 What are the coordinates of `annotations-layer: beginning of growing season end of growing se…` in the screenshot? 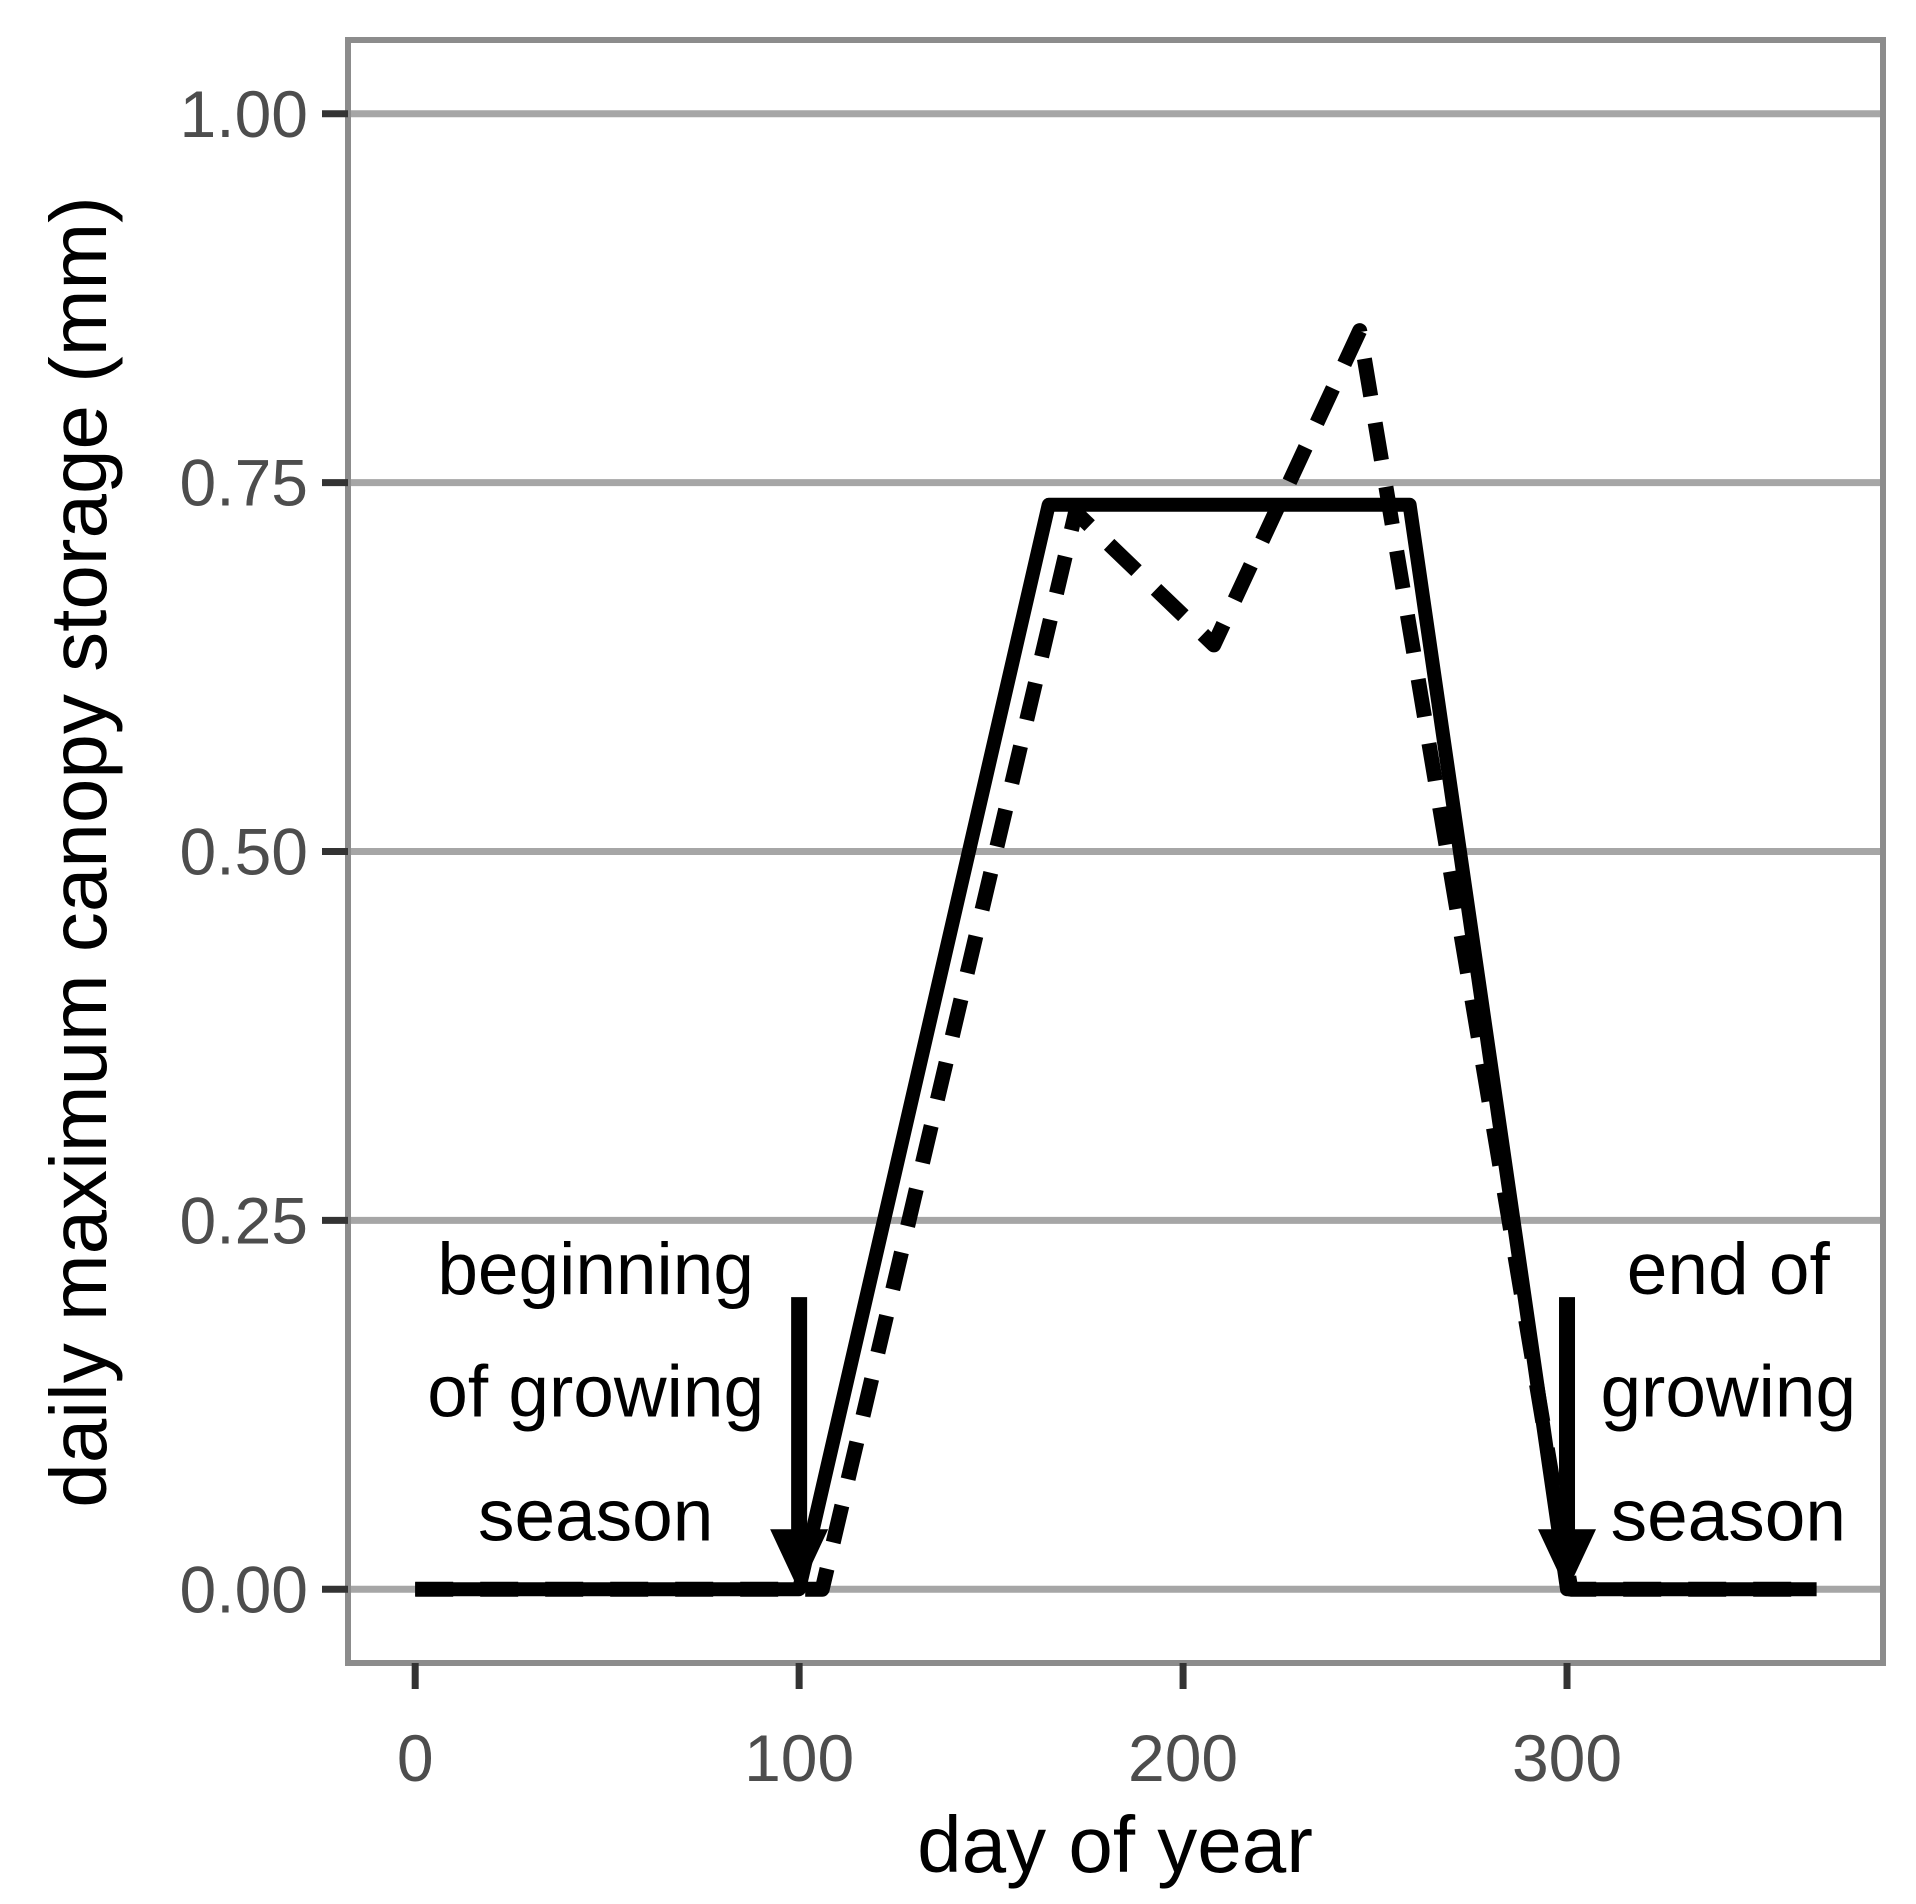 It's located at (1141, 1410).